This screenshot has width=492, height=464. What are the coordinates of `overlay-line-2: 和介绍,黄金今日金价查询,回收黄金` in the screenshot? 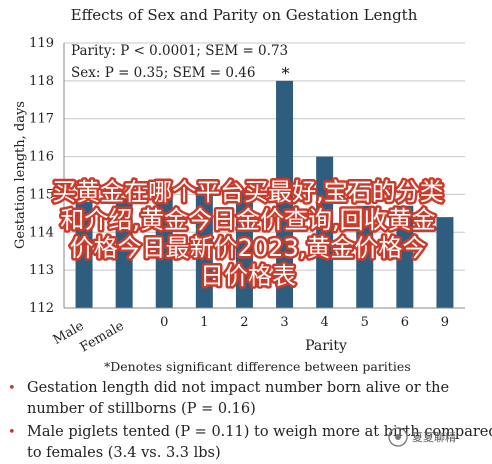 It's located at (247, 220).